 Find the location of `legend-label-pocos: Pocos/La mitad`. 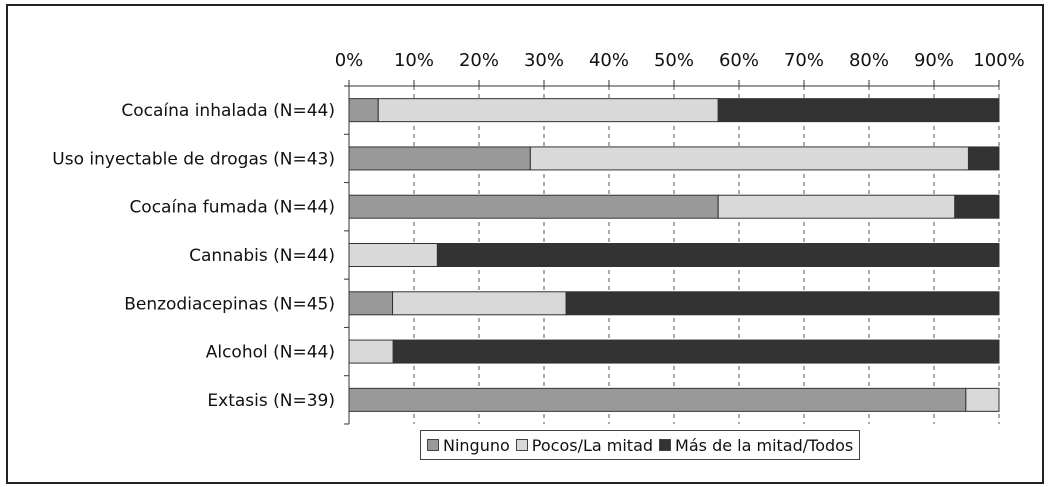

legend-label-pocos: Pocos/La mitad is located at coordinates (592, 445).